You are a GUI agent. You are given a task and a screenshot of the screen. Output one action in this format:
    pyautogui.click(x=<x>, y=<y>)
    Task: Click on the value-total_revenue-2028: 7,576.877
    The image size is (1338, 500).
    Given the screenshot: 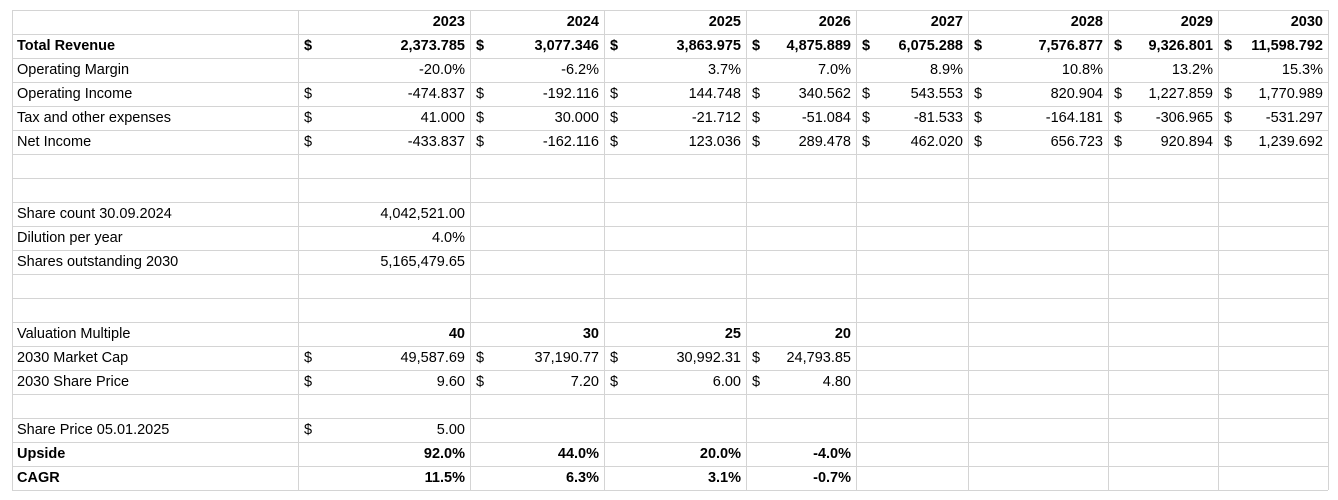 What is the action you would take?
    pyautogui.click(x=1070, y=46)
    